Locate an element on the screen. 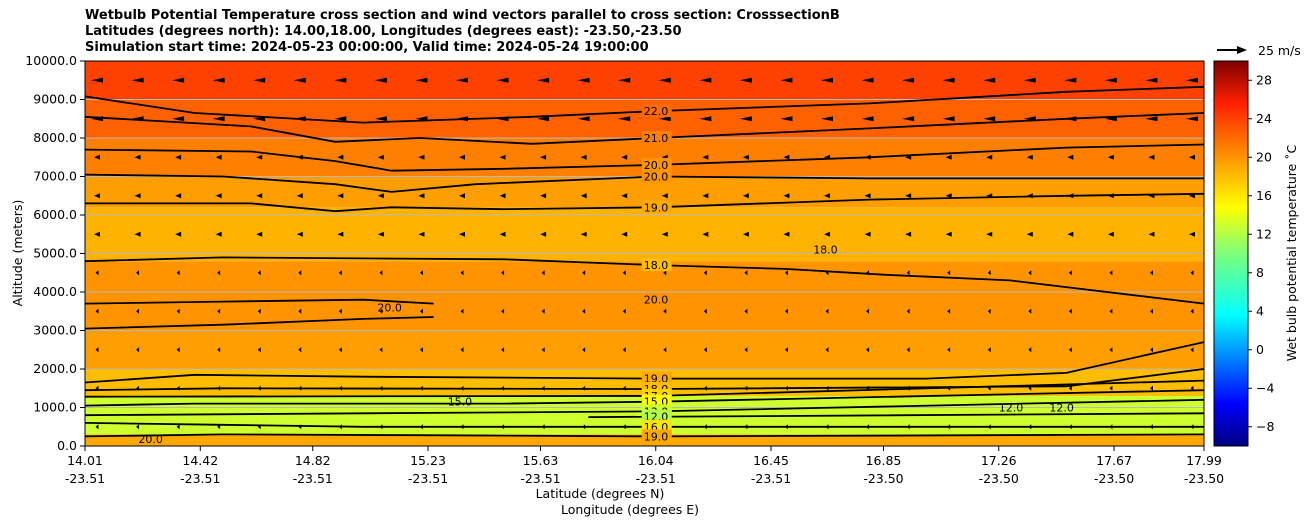  temperature-band is located at coordinates (644, 349).